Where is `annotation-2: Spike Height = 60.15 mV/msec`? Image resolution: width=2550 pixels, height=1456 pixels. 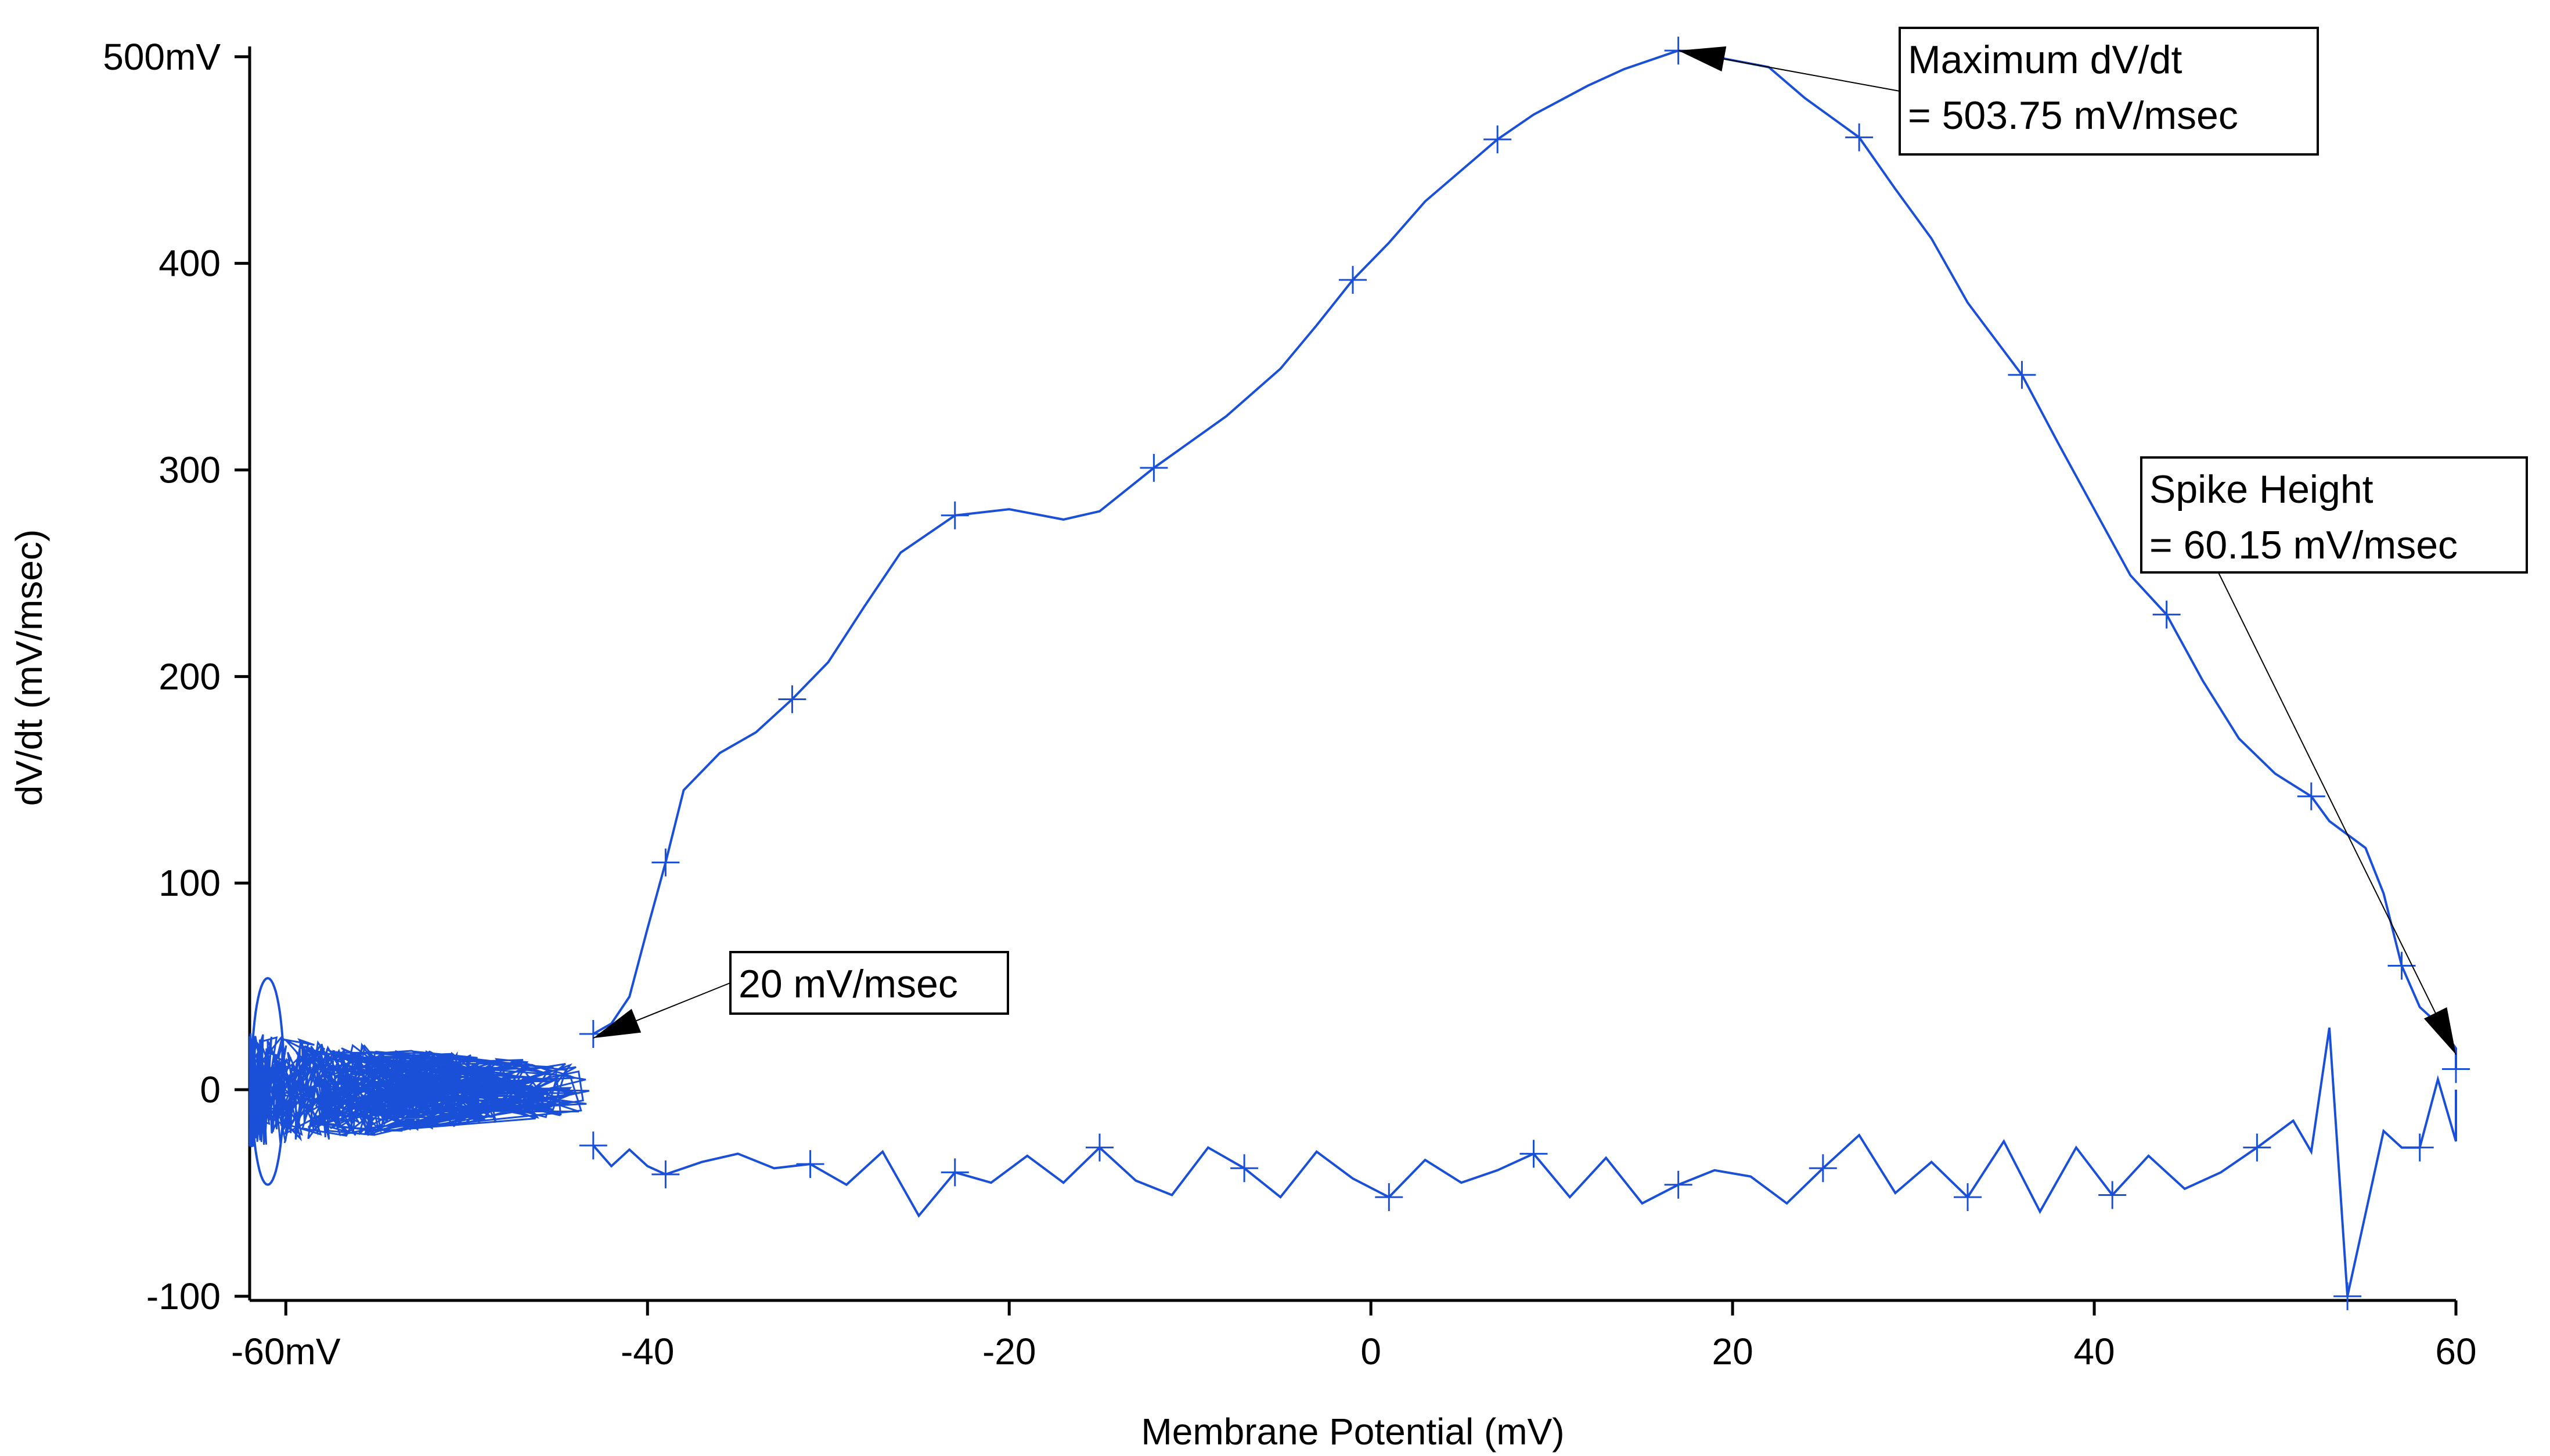 annotation-2: Spike Height = 60.15 mV/msec is located at coordinates (2334, 755).